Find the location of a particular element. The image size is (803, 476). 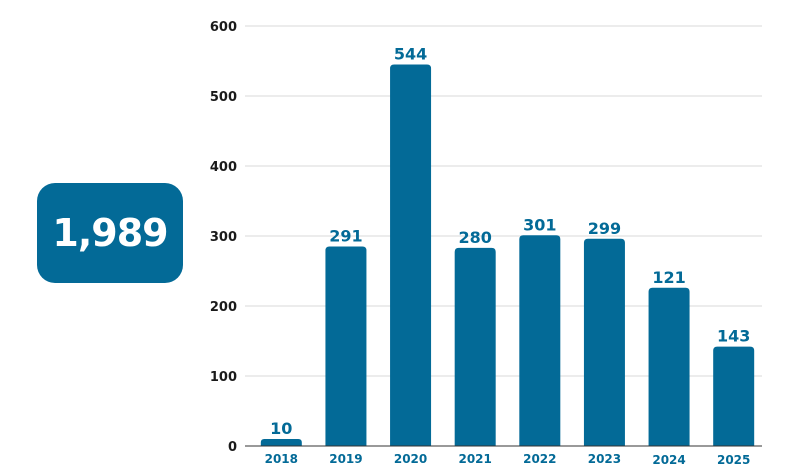

y-axis-ticks: 0 100 200 300 400 500 600 is located at coordinates (223, 237).